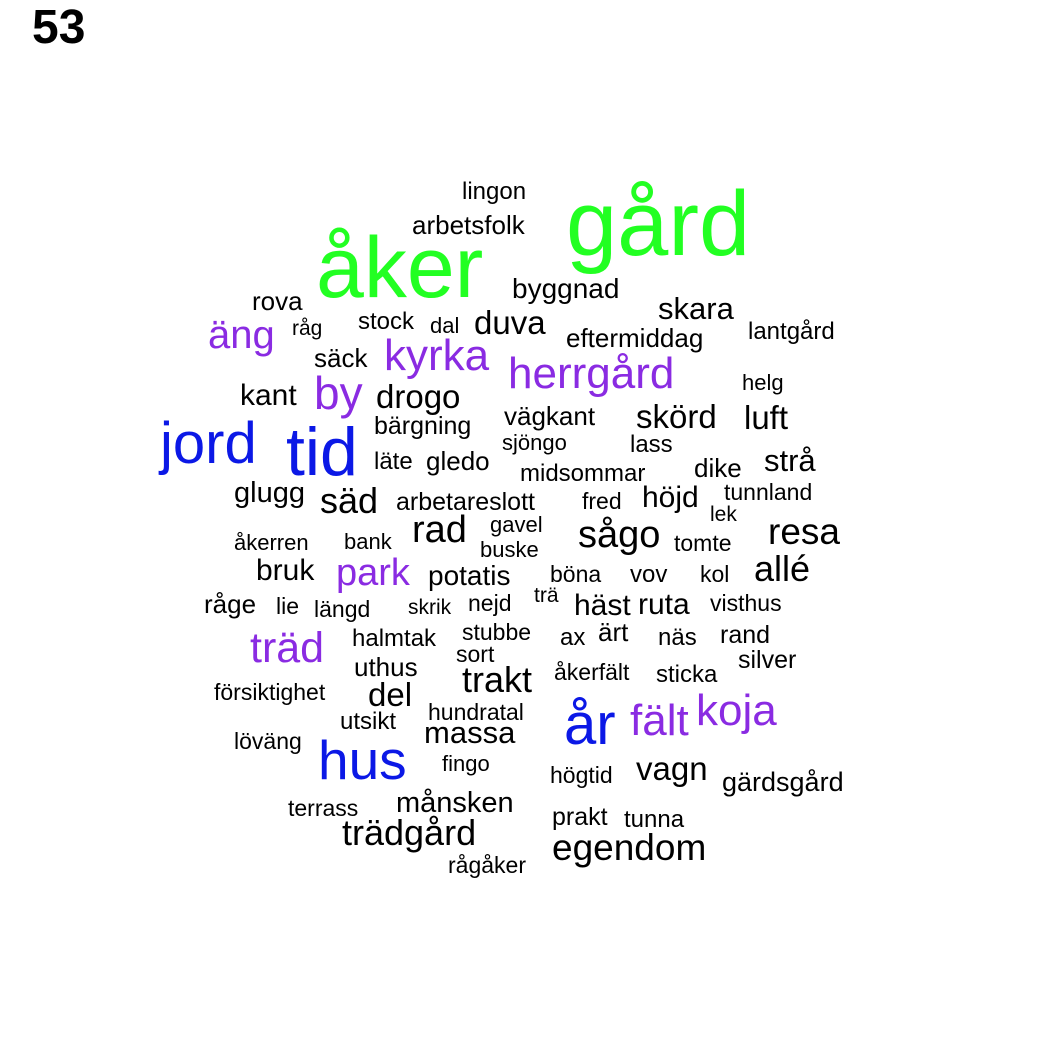  I want to click on word-massa: massa, so click(470, 732).